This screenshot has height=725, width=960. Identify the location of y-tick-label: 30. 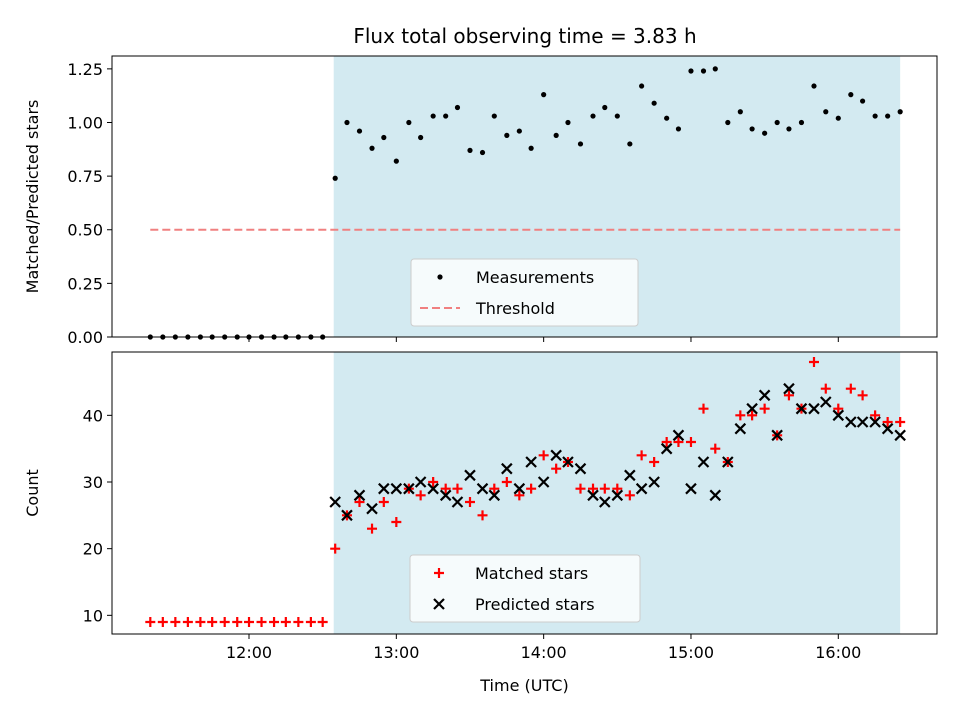
(93, 482).